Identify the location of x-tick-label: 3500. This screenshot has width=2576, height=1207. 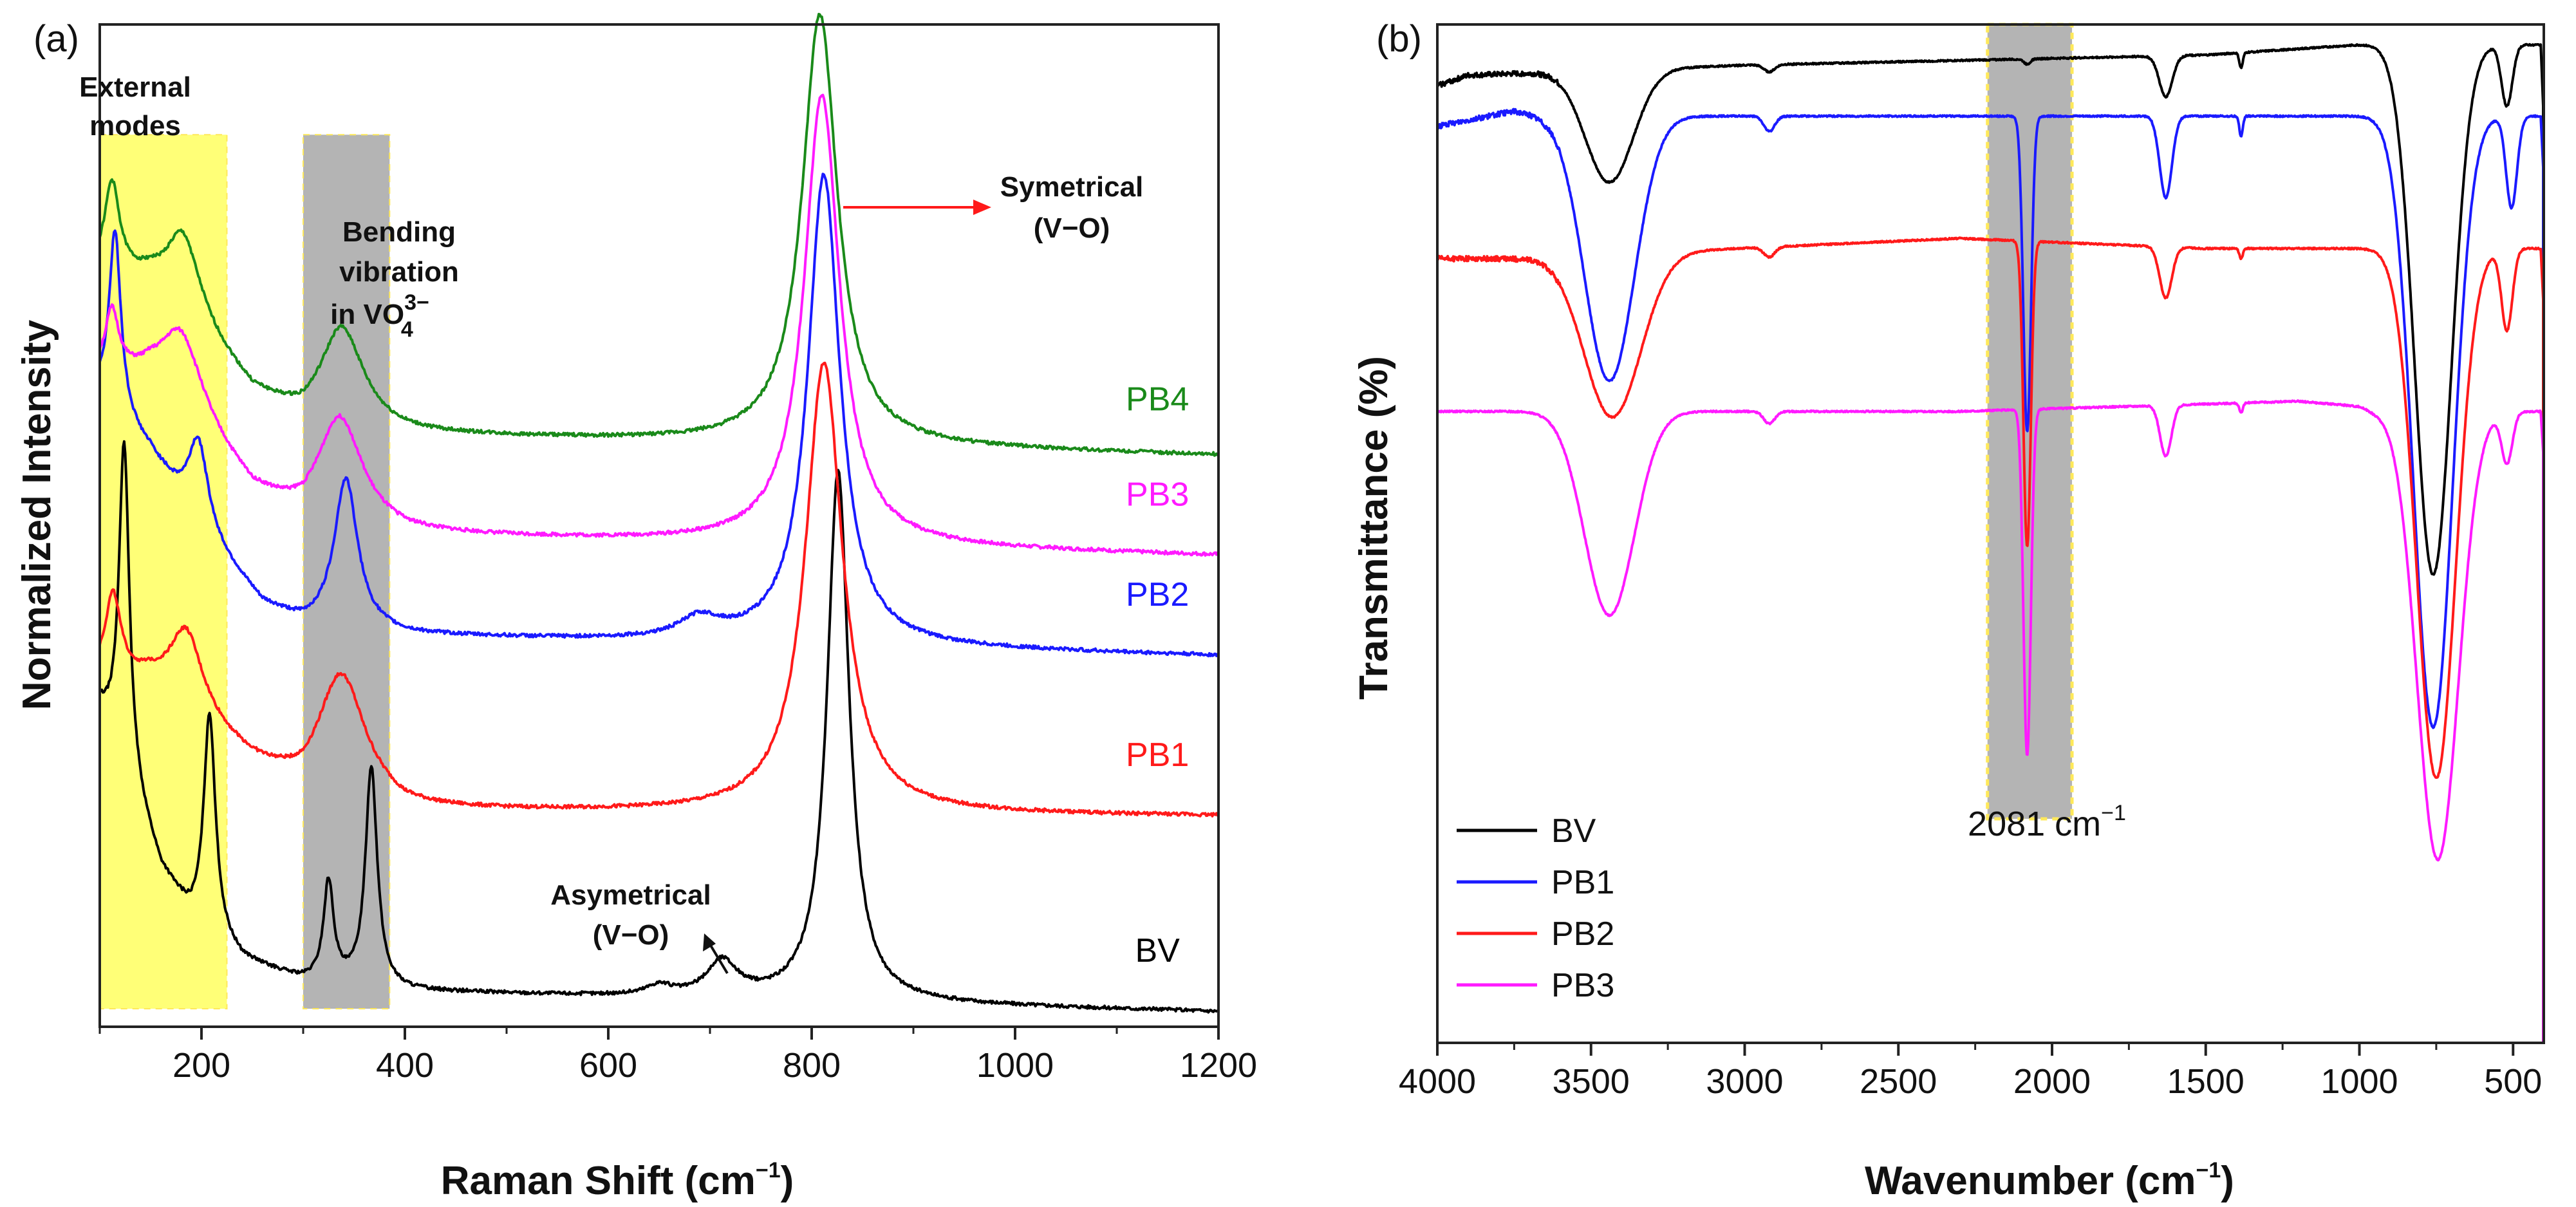
(1591, 1081).